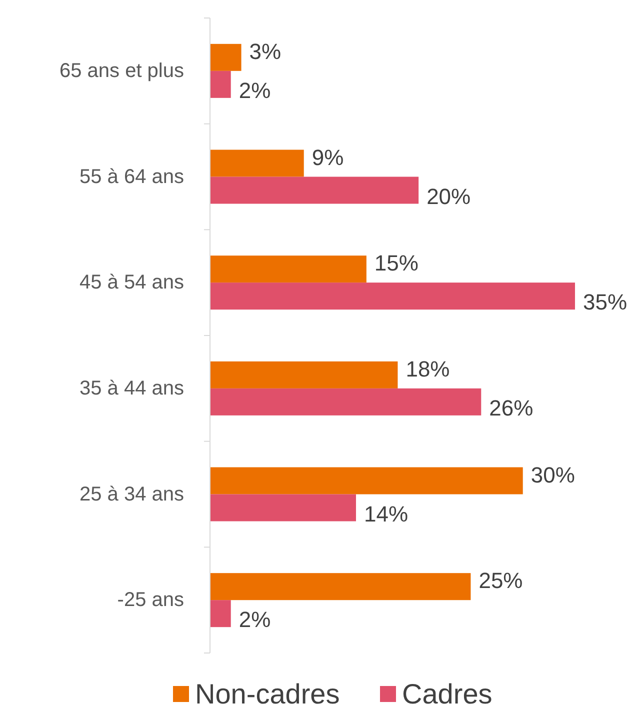 This screenshot has width=638, height=725. What do you see at coordinates (500, 581) in the screenshot?
I see `data-label: 25%` at bounding box center [500, 581].